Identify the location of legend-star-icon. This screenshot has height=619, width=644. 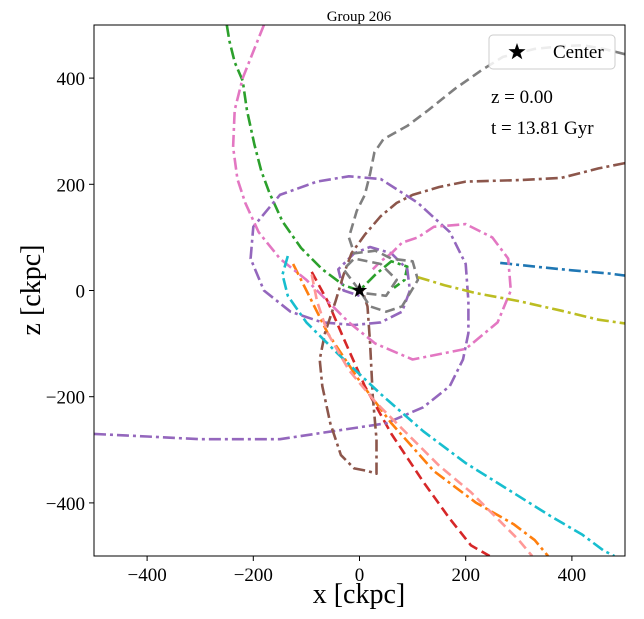
(517, 51).